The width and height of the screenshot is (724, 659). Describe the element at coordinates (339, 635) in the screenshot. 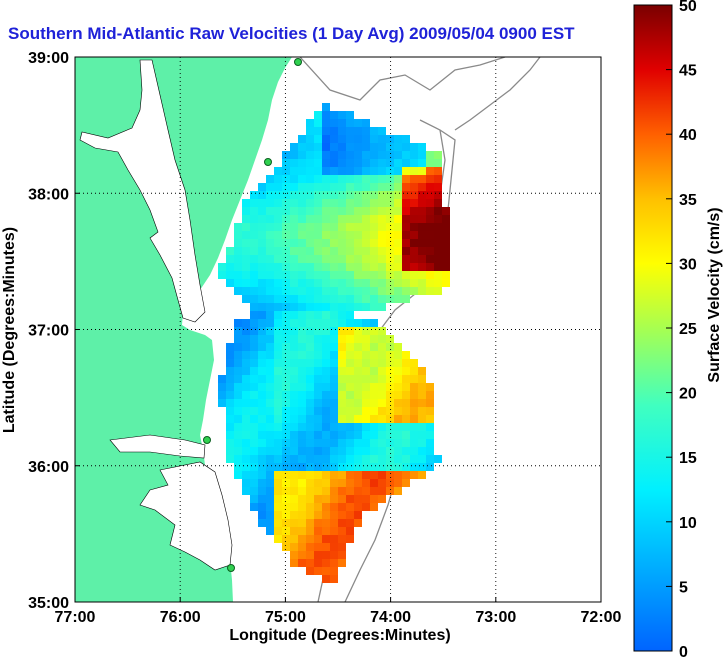

I see `x-axis-title: Longitude (Degrees:Minutes)` at that location.